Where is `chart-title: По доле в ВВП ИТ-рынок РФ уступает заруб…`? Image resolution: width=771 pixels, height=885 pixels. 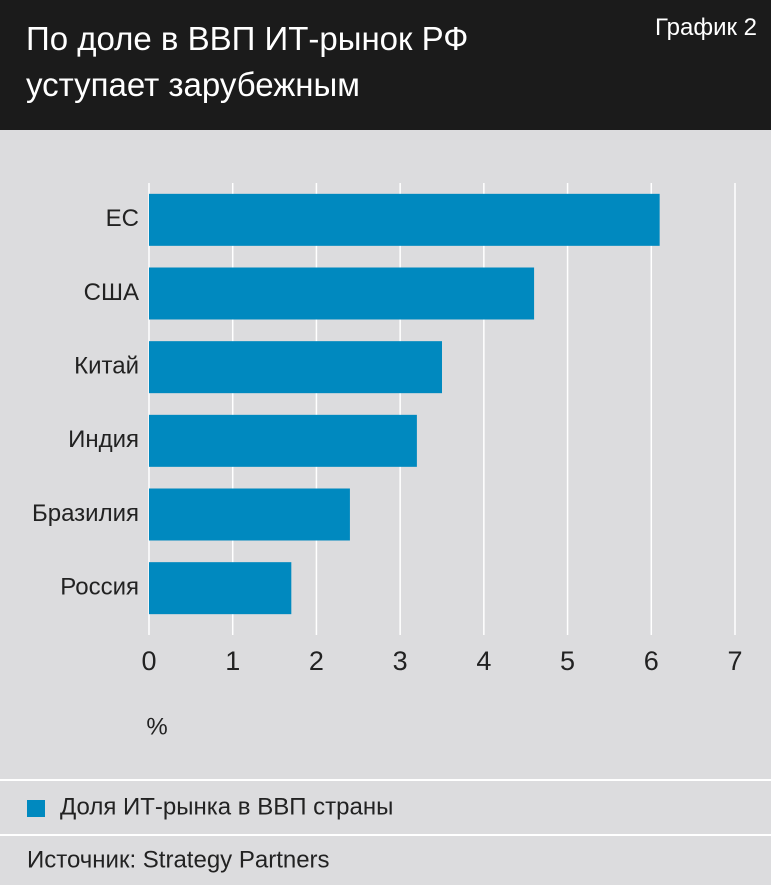 chart-title: По доле в ВВП ИТ-рынок РФ уступает заруб… is located at coordinates (247, 61).